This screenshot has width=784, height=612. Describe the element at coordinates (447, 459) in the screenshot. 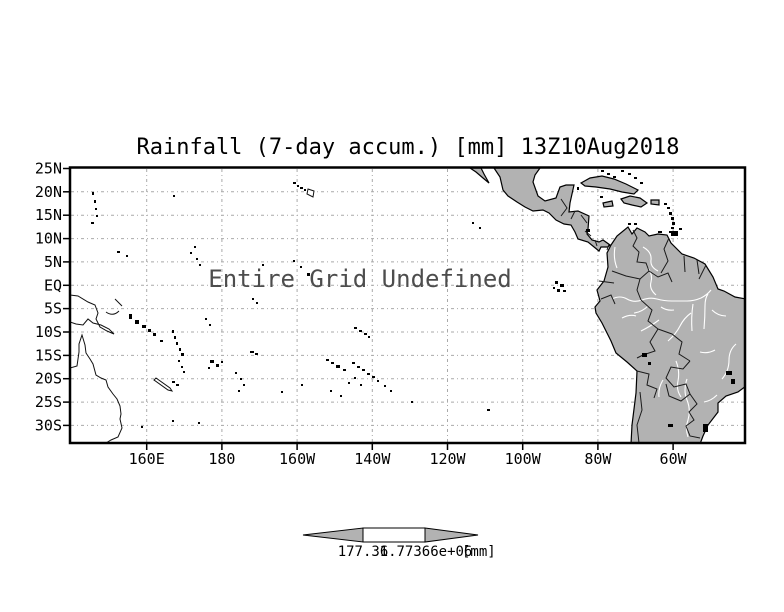

I see `lon-tick-label: 120W` at that location.